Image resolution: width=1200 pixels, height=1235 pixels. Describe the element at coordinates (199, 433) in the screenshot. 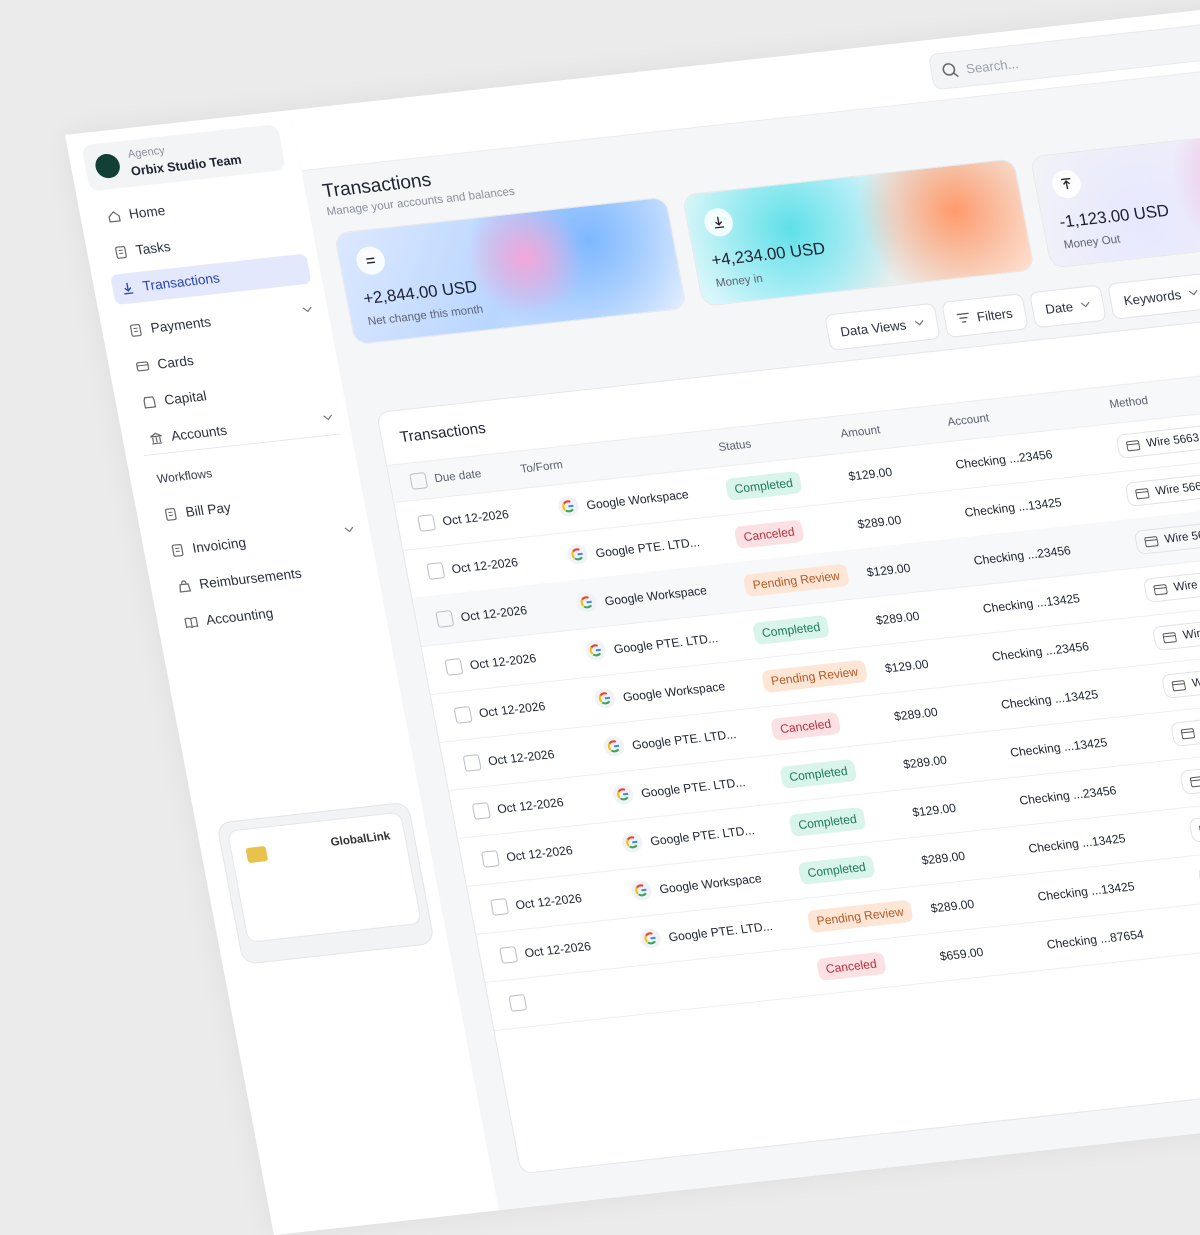

I see `nav-label: Accounts` at that location.